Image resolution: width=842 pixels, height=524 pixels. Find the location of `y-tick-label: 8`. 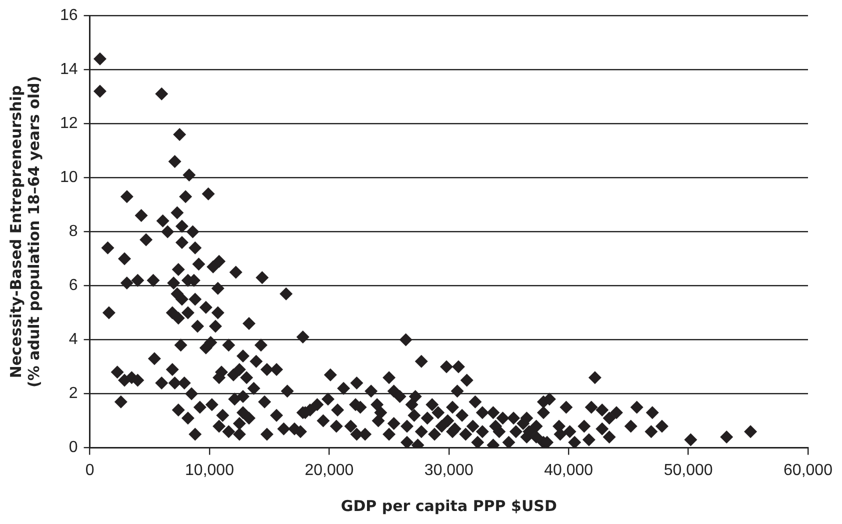

y-tick-label: 8 is located at coordinates (73, 231).